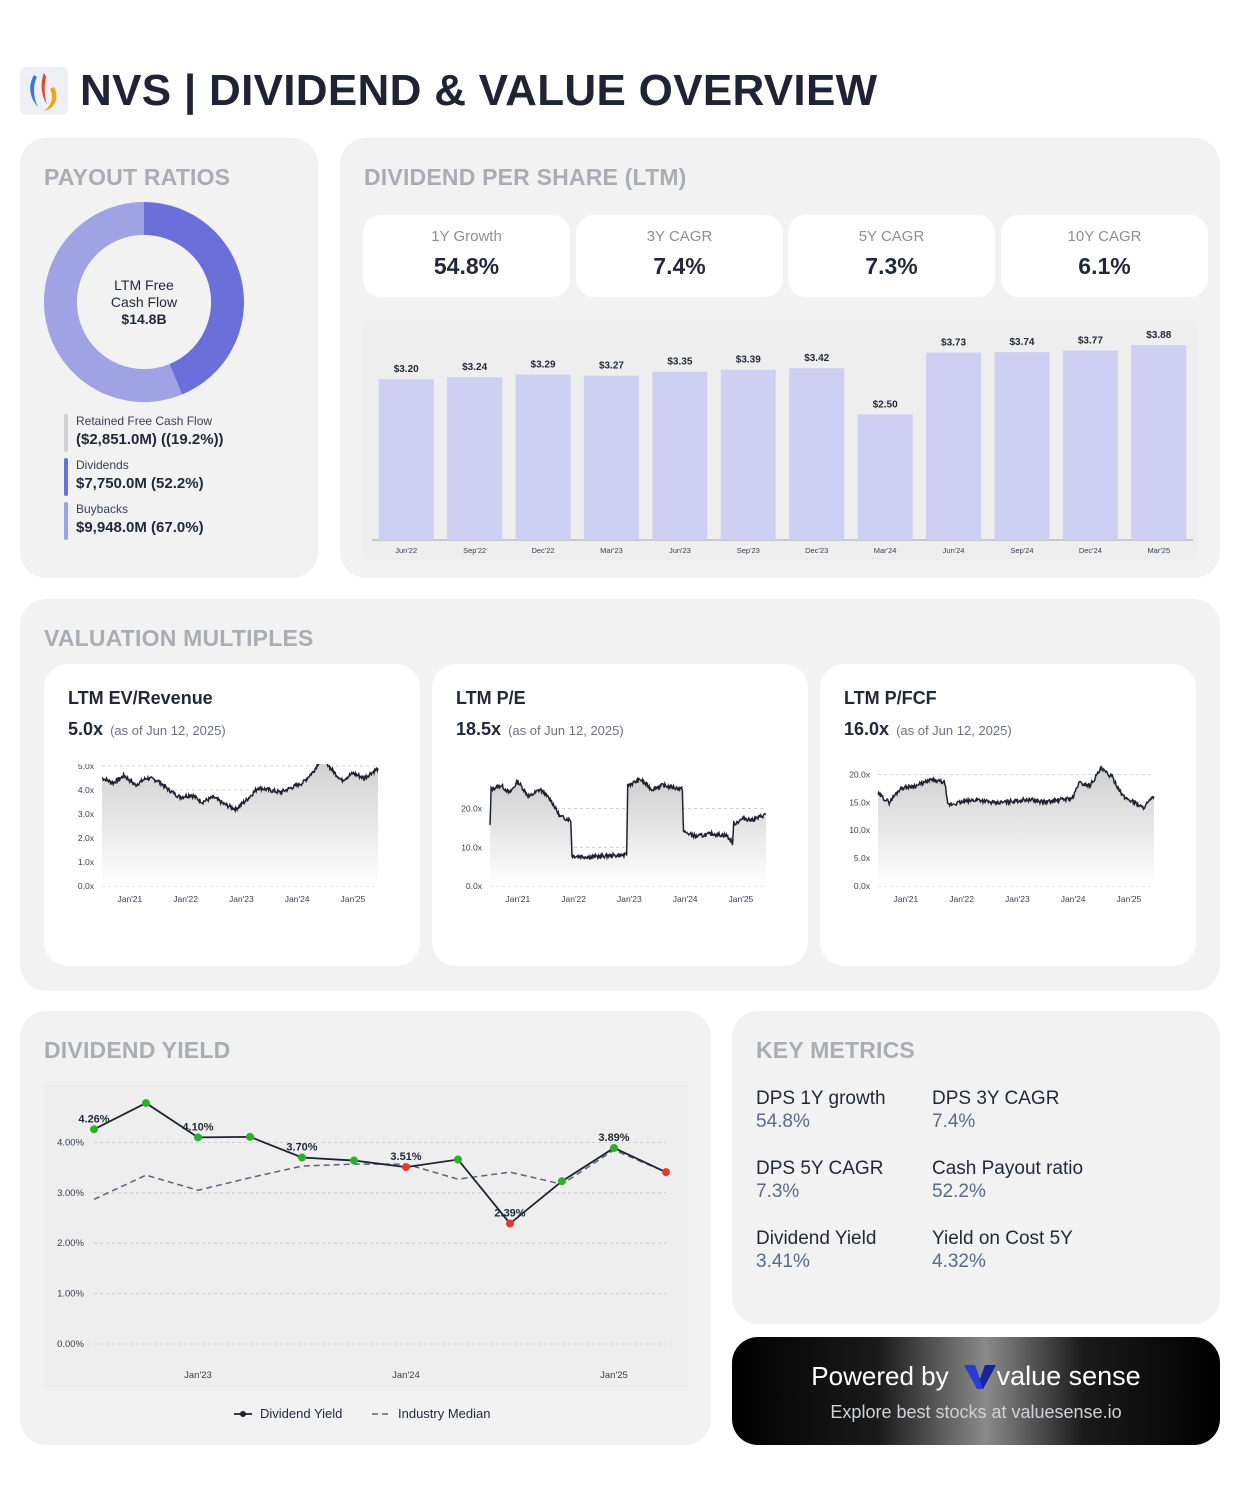 The width and height of the screenshot is (1240, 1510). I want to click on legend-value: $7,750.0M (52.2%), so click(140, 483).